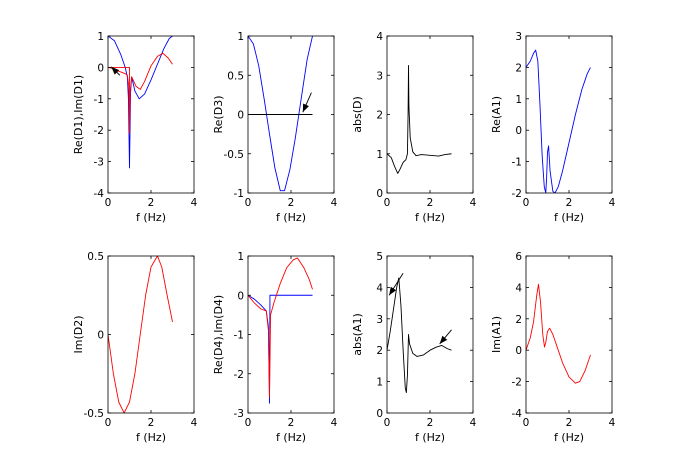 The height and width of the screenshot is (466, 675). I want to click on subplot-3: 0 2 4 0 1 2 3 4 f (Hz) abs(D), so click(414, 127).